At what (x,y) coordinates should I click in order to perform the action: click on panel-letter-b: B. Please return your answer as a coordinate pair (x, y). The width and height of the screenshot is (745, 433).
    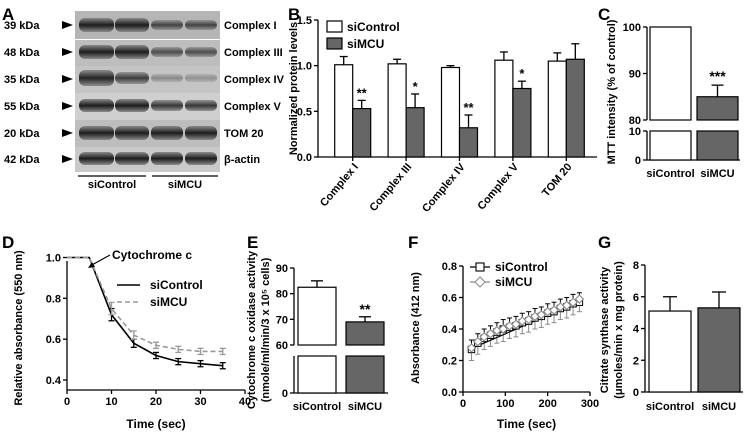
    Looking at the image, I should click on (294, 14).